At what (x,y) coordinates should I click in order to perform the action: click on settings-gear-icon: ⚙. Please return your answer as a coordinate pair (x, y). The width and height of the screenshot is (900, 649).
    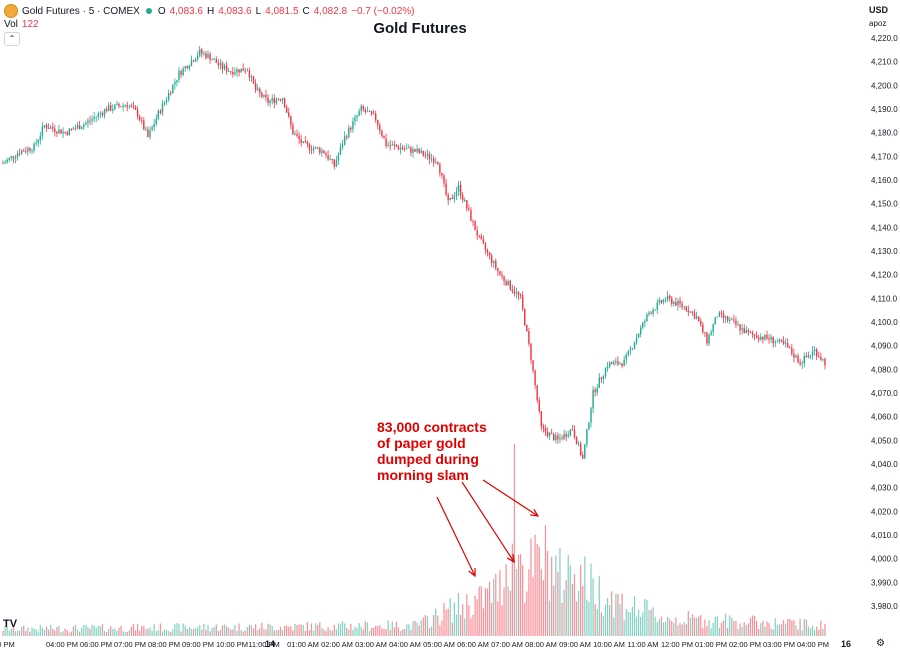
    Looking at the image, I should click on (880, 643).